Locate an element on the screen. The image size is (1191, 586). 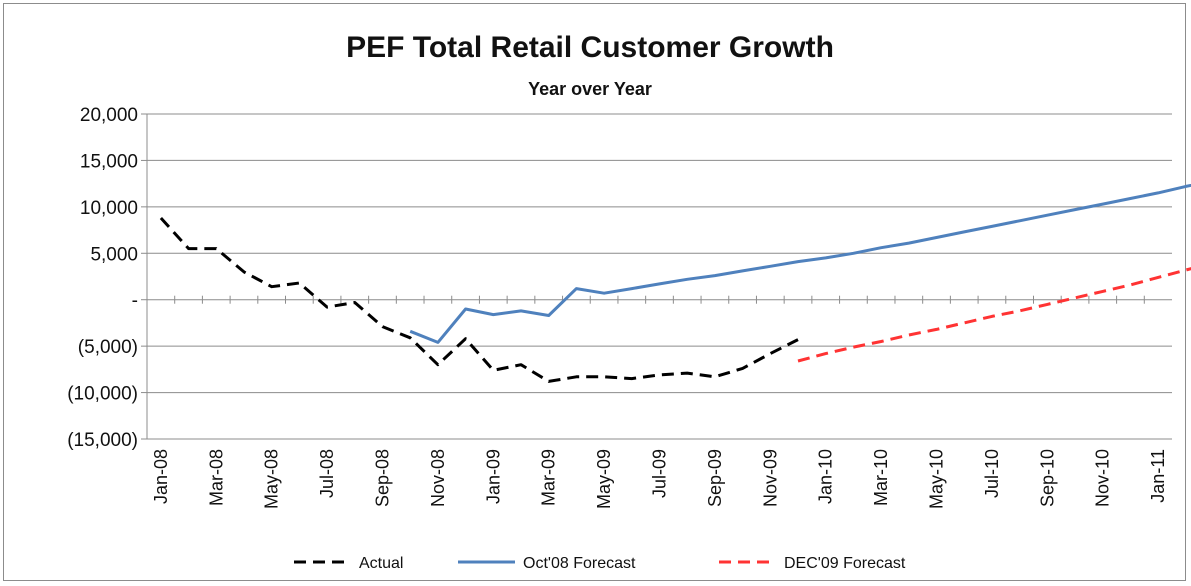
y-tick-label: (15,000) is located at coordinates (102, 440).